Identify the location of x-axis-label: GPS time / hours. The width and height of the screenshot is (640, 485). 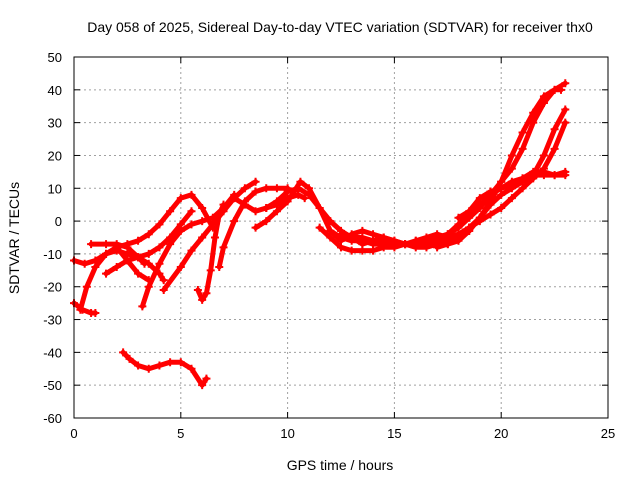
(340, 465).